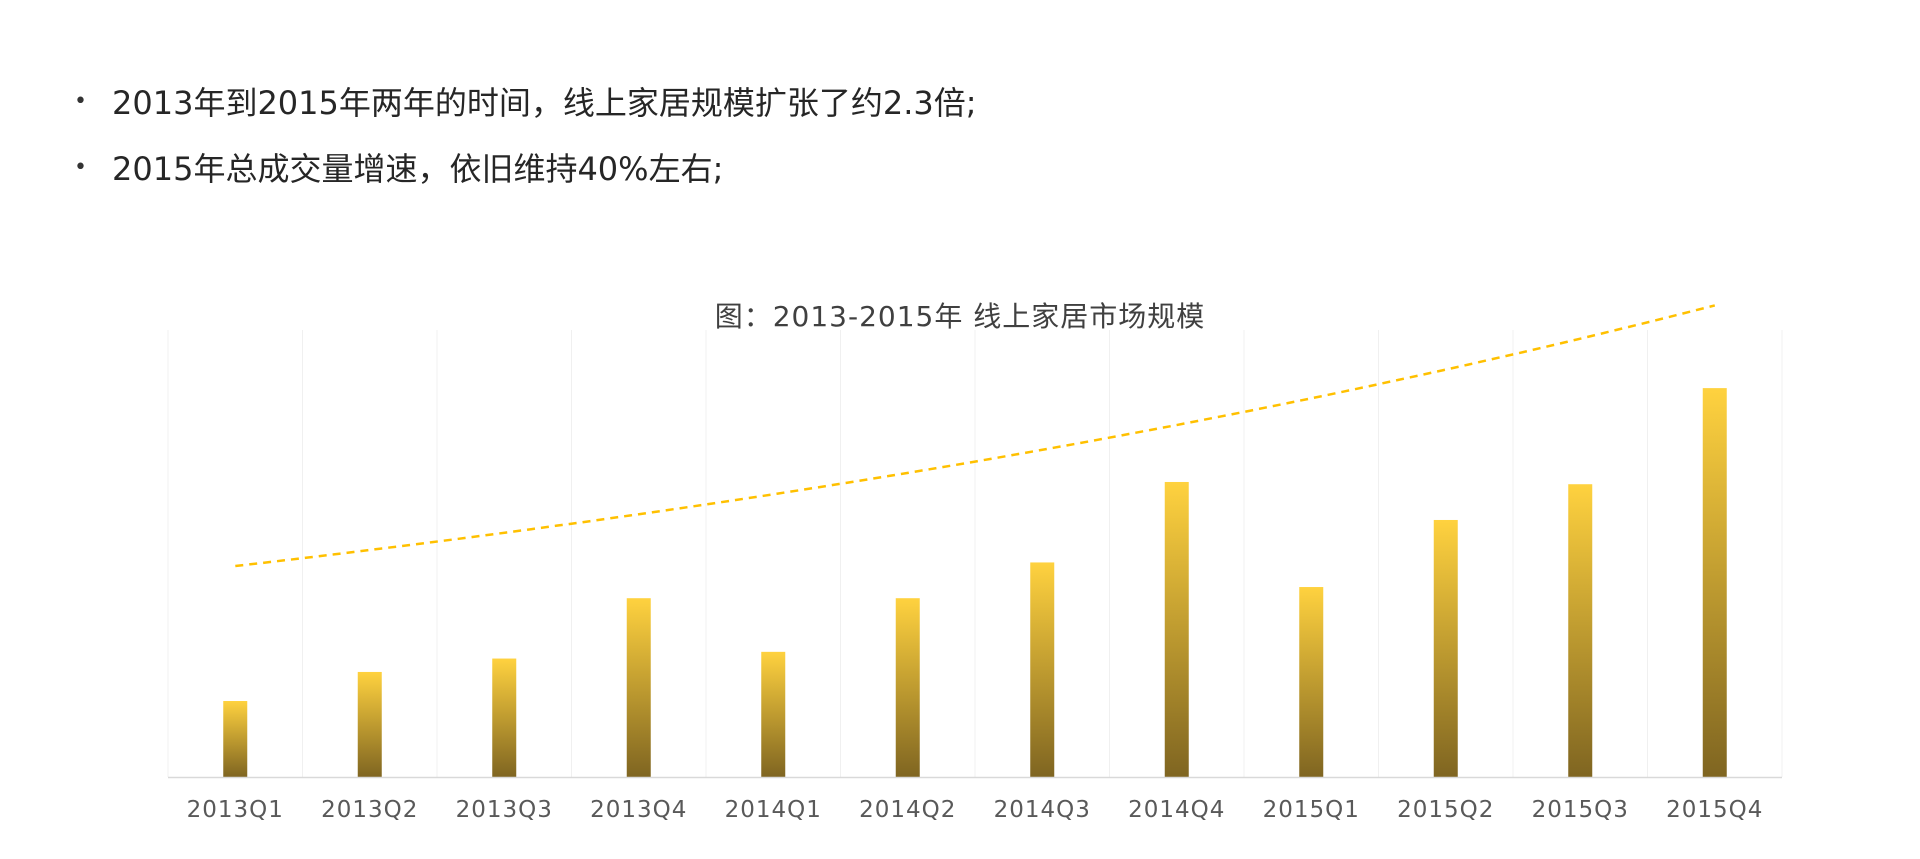  I want to click on bar-2014Q3, so click(1042, 669).